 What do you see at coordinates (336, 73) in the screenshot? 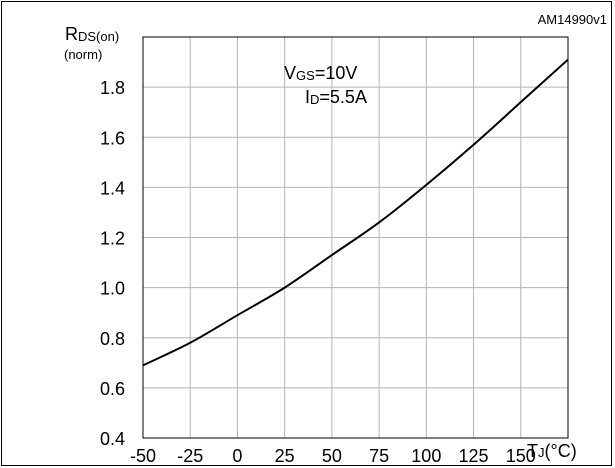
I see `annotation-vgs-value: =10V` at bounding box center [336, 73].